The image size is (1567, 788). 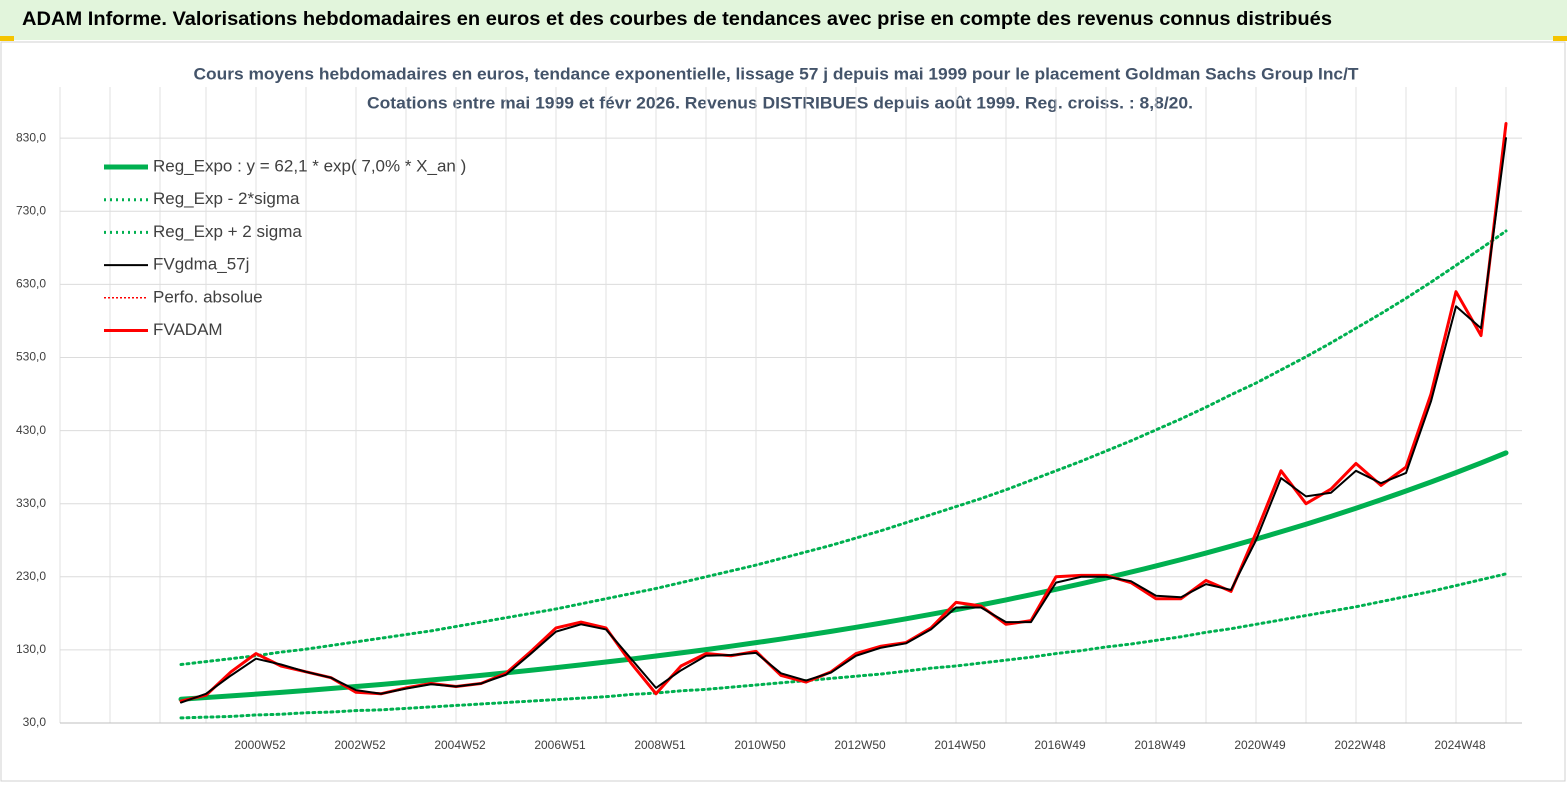 I want to click on x-tick-label: 2004W52, so click(x=460, y=745).